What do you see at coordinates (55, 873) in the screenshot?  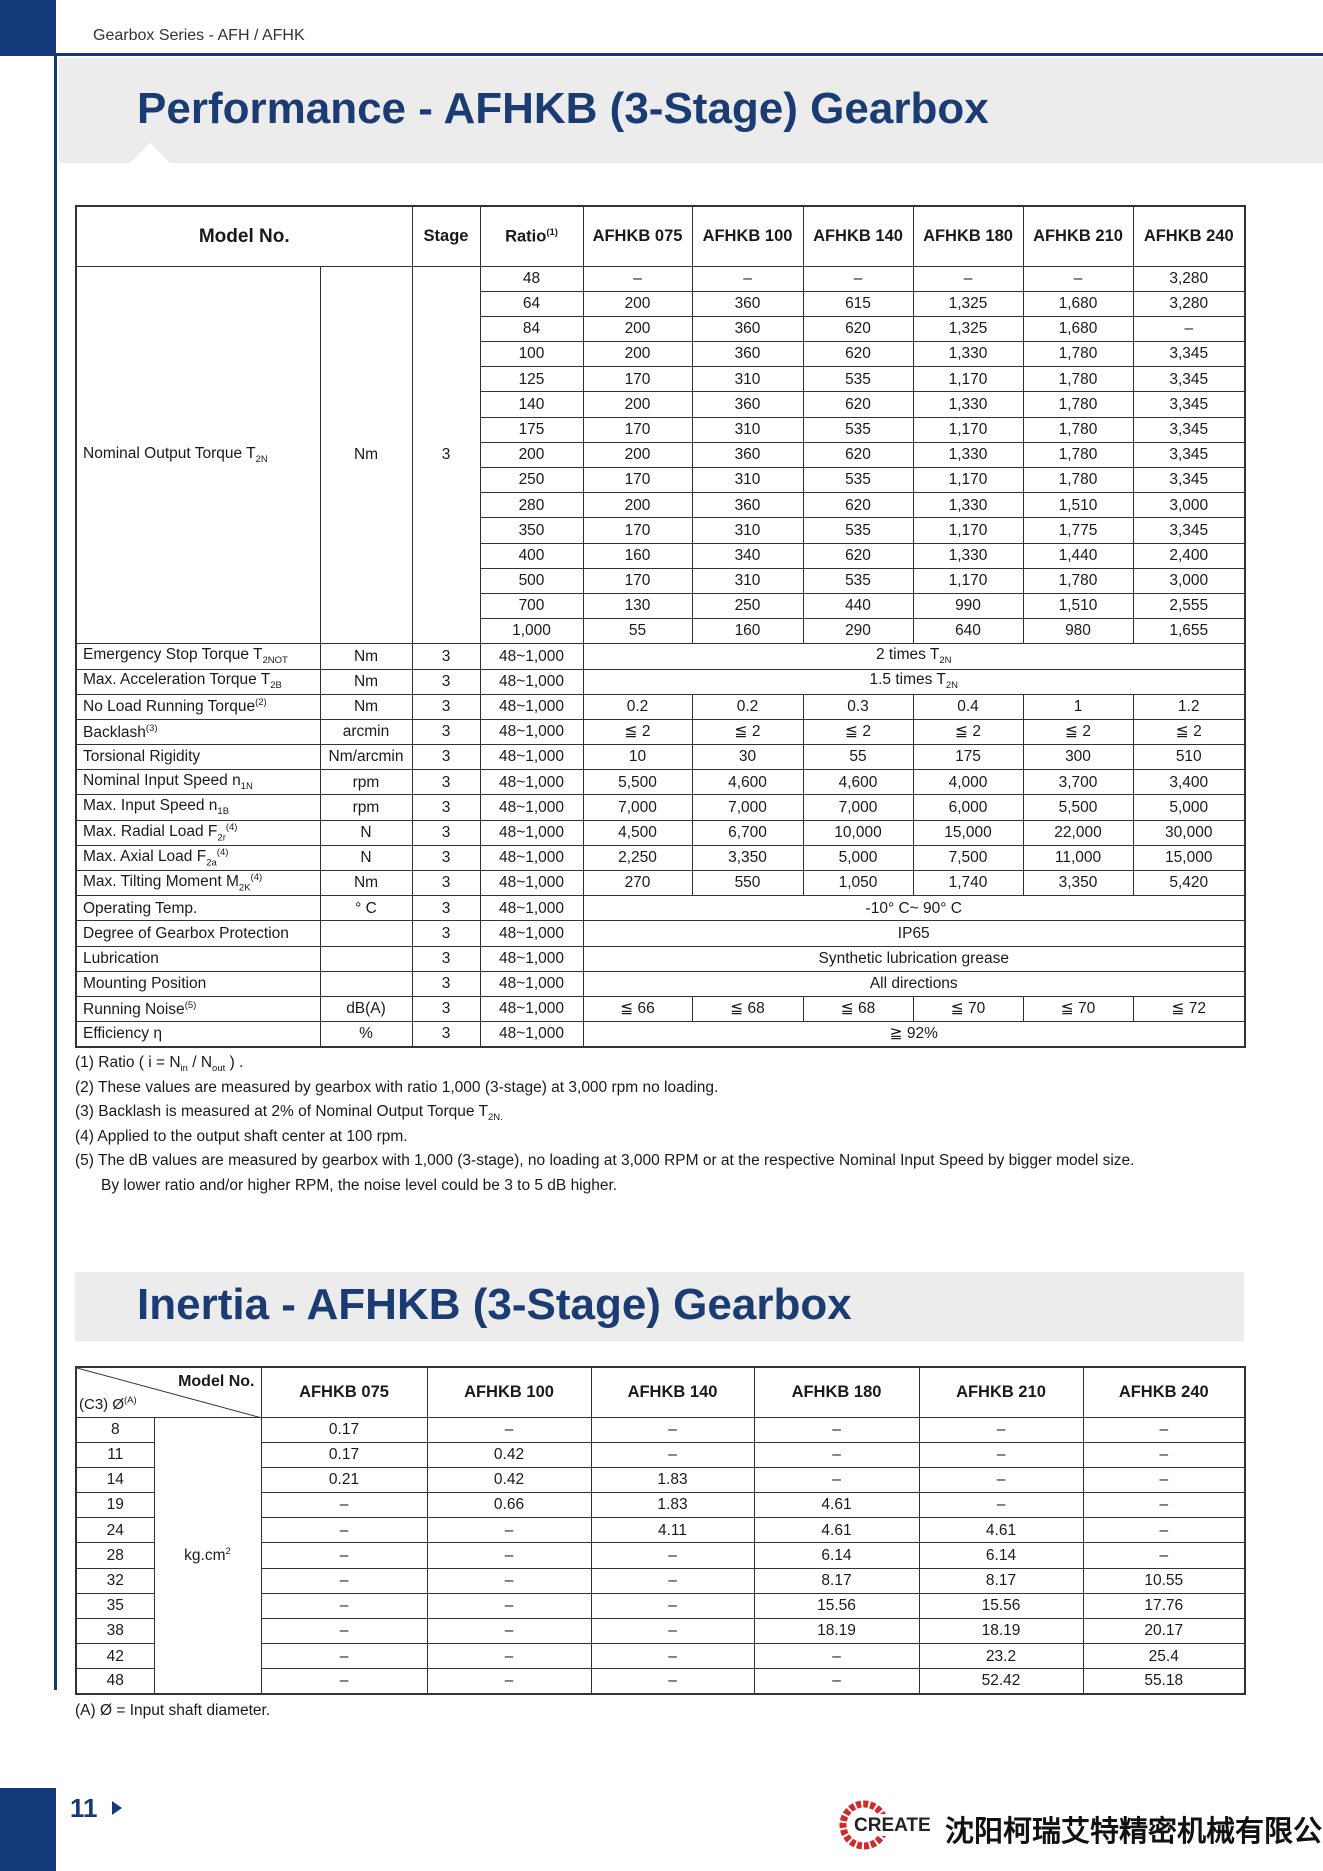 I see `side-rule` at bounding box center [55, 873].